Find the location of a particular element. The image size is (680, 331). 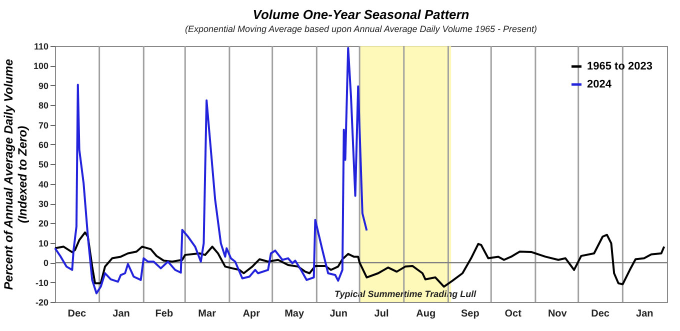

legend-label: 2024 is located at coordinates (599, 84).